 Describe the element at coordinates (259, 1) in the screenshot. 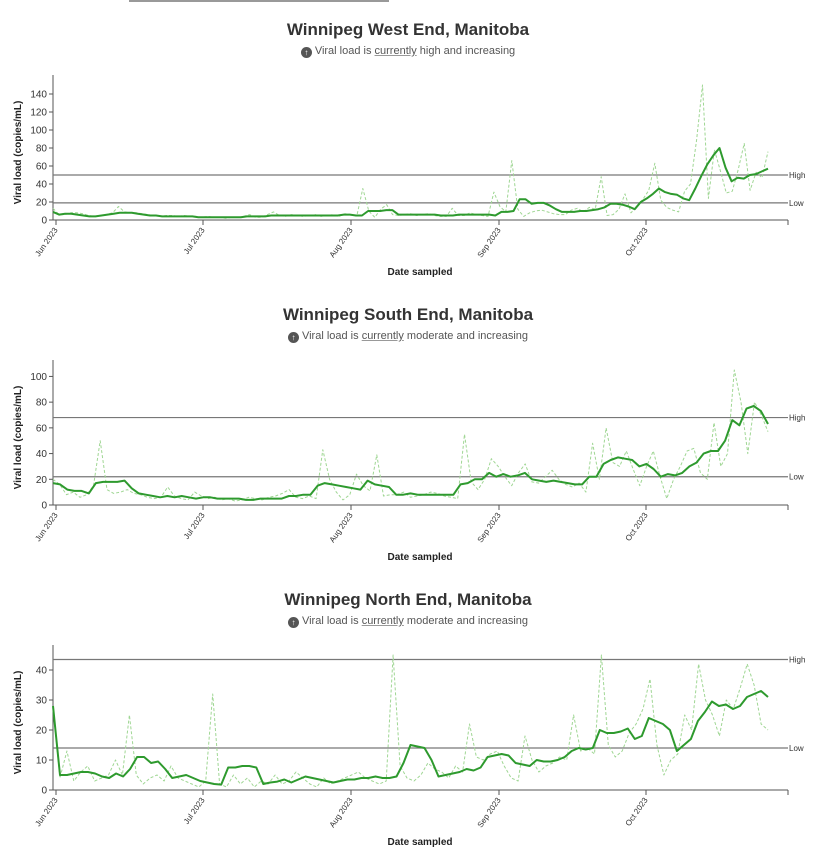

I see `top-divider` at that location.